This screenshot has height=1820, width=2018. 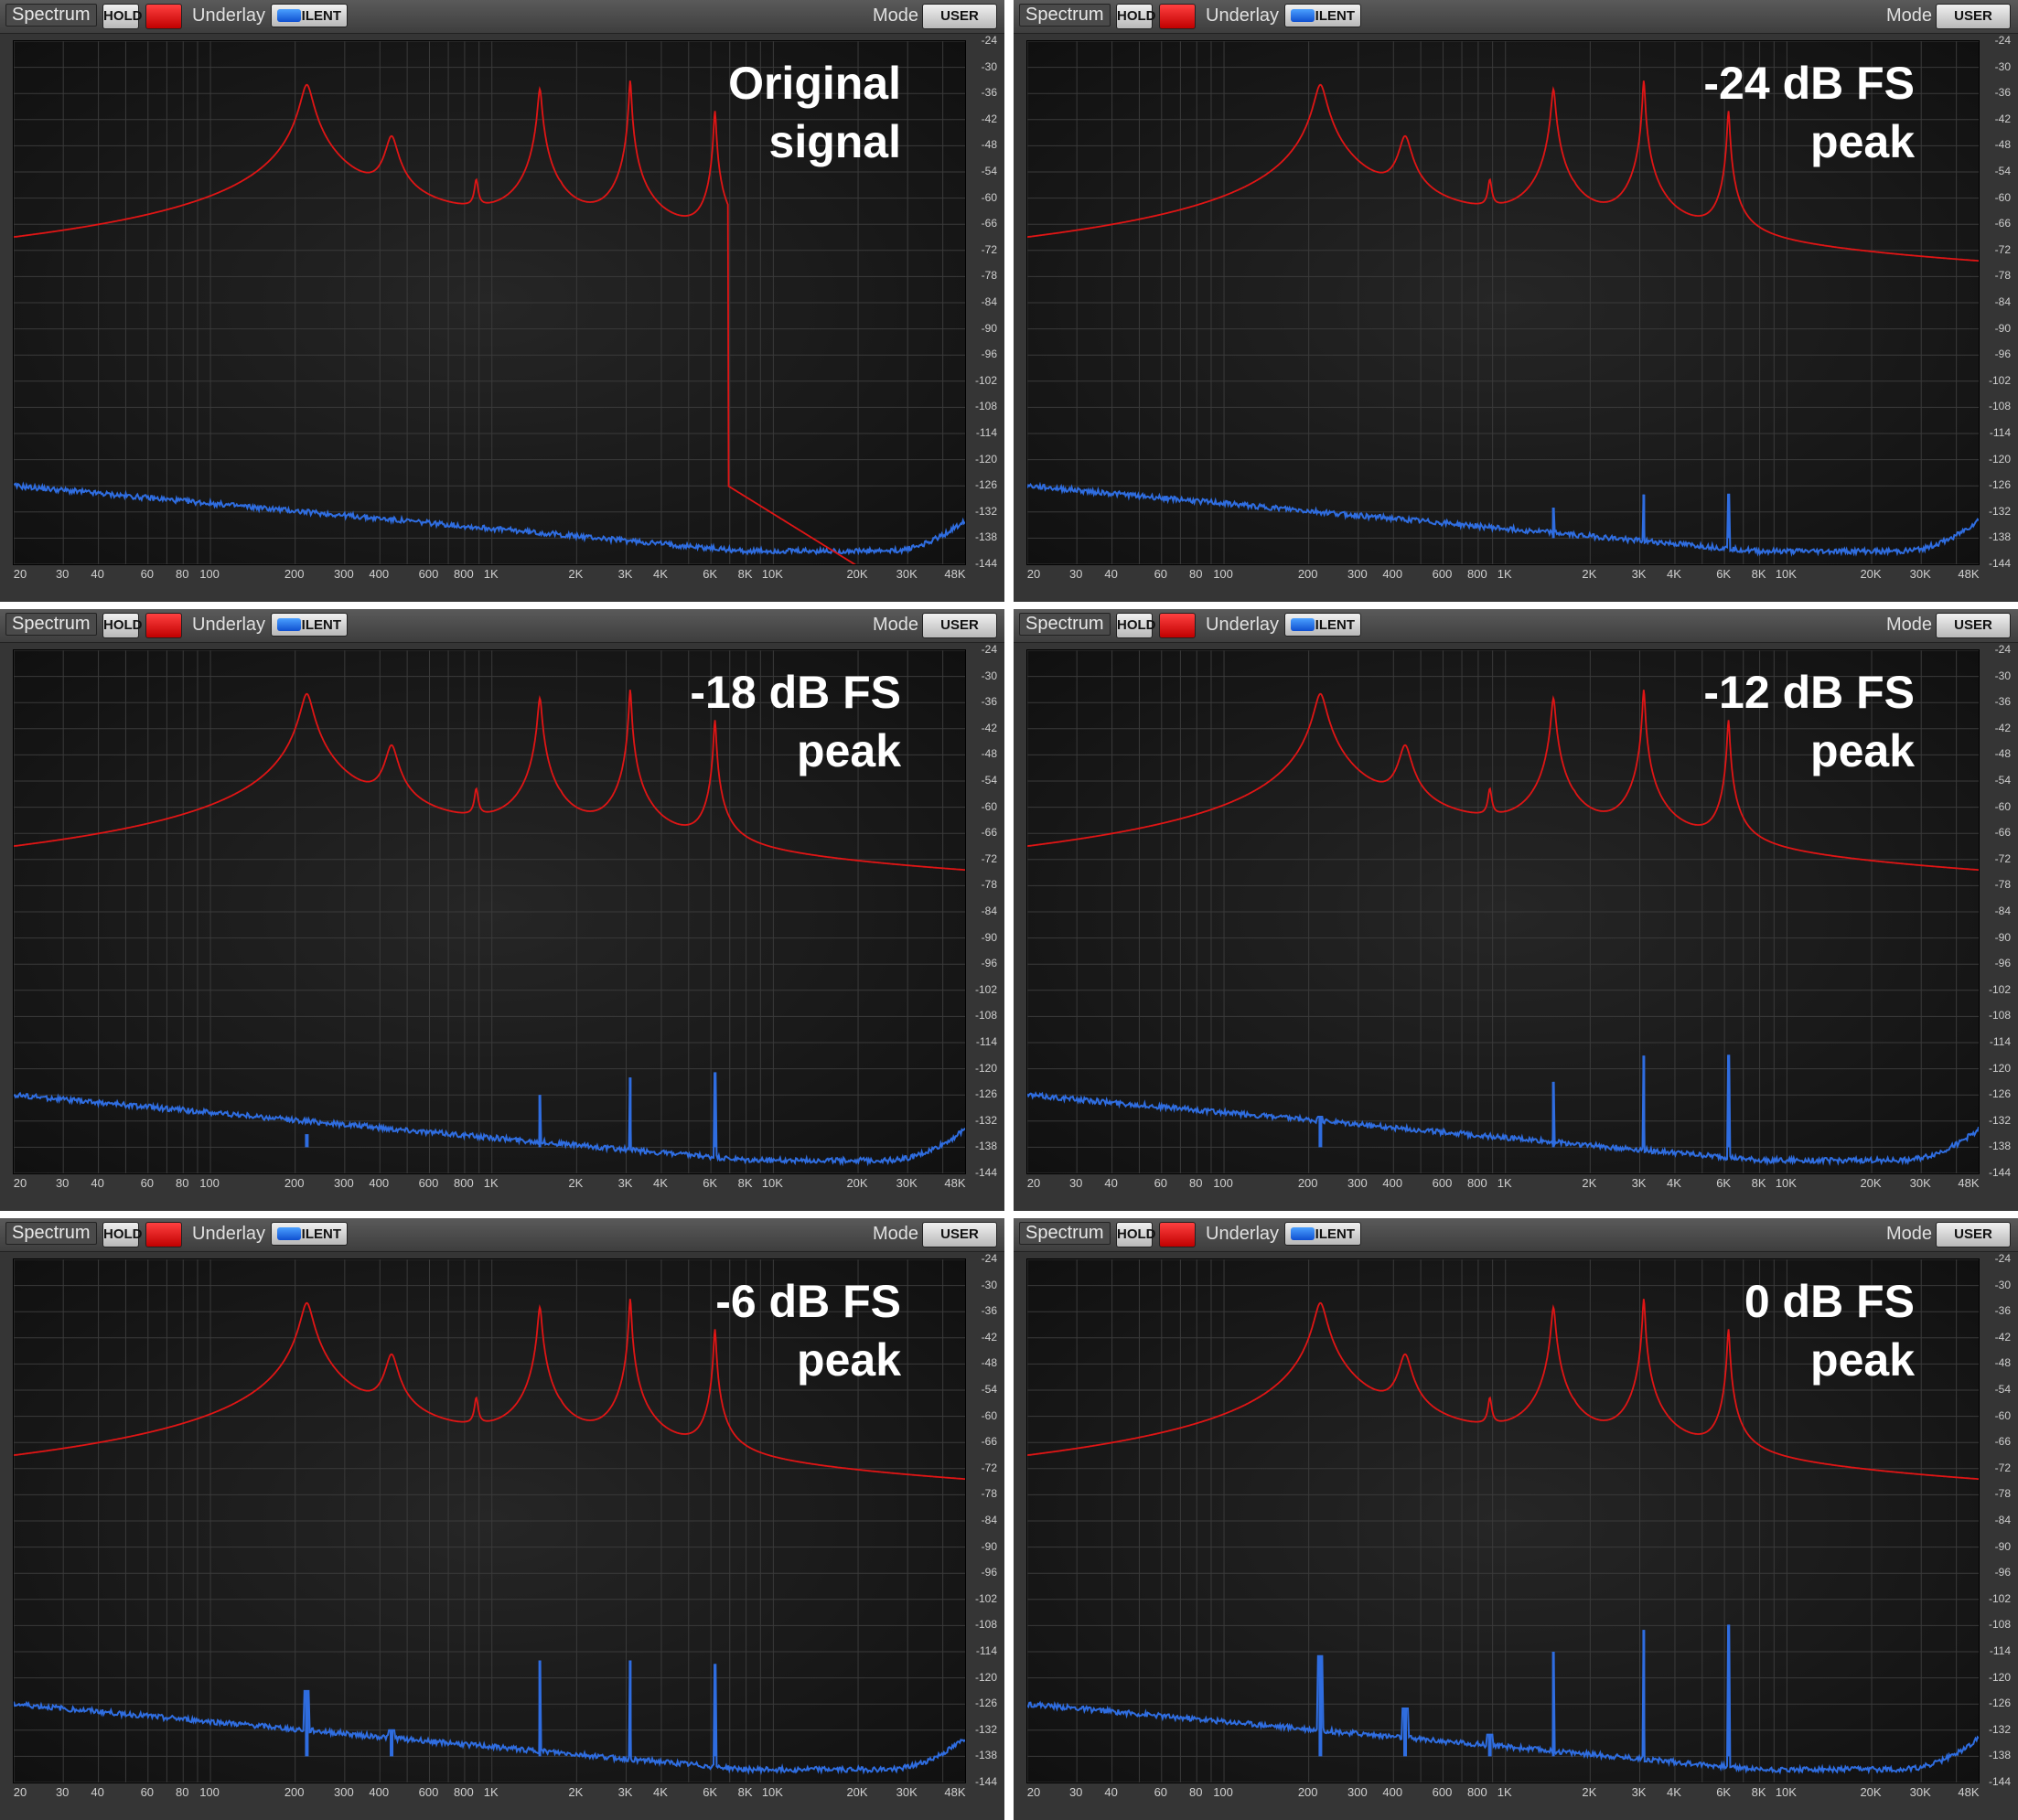 I want to click on y-tick-label: -108, so click(x=1999, y=1625).